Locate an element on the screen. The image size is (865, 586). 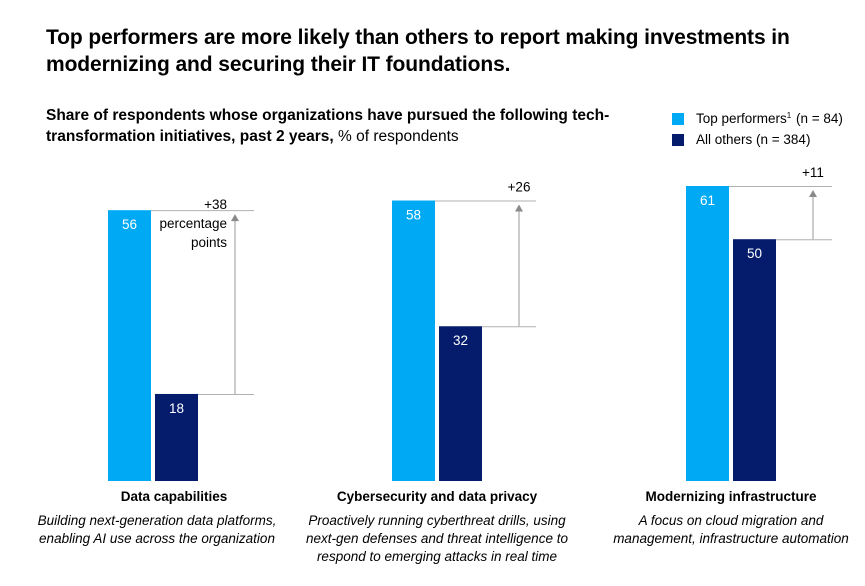
value-label-all-others-infra: 50 is located at coordinates (754, 253).